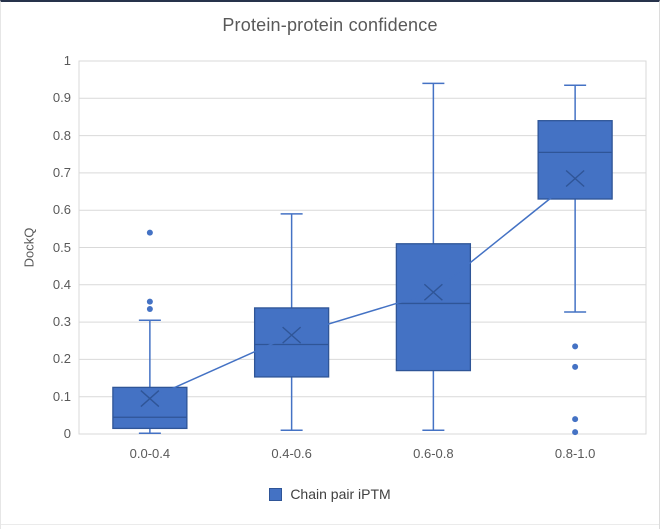 The width and height of the screenshot is (660, 529). What do you see at coordinates (276, 494) in the screenshot?
I see `legend-swatch-icon` at bounding box center [276, 494].